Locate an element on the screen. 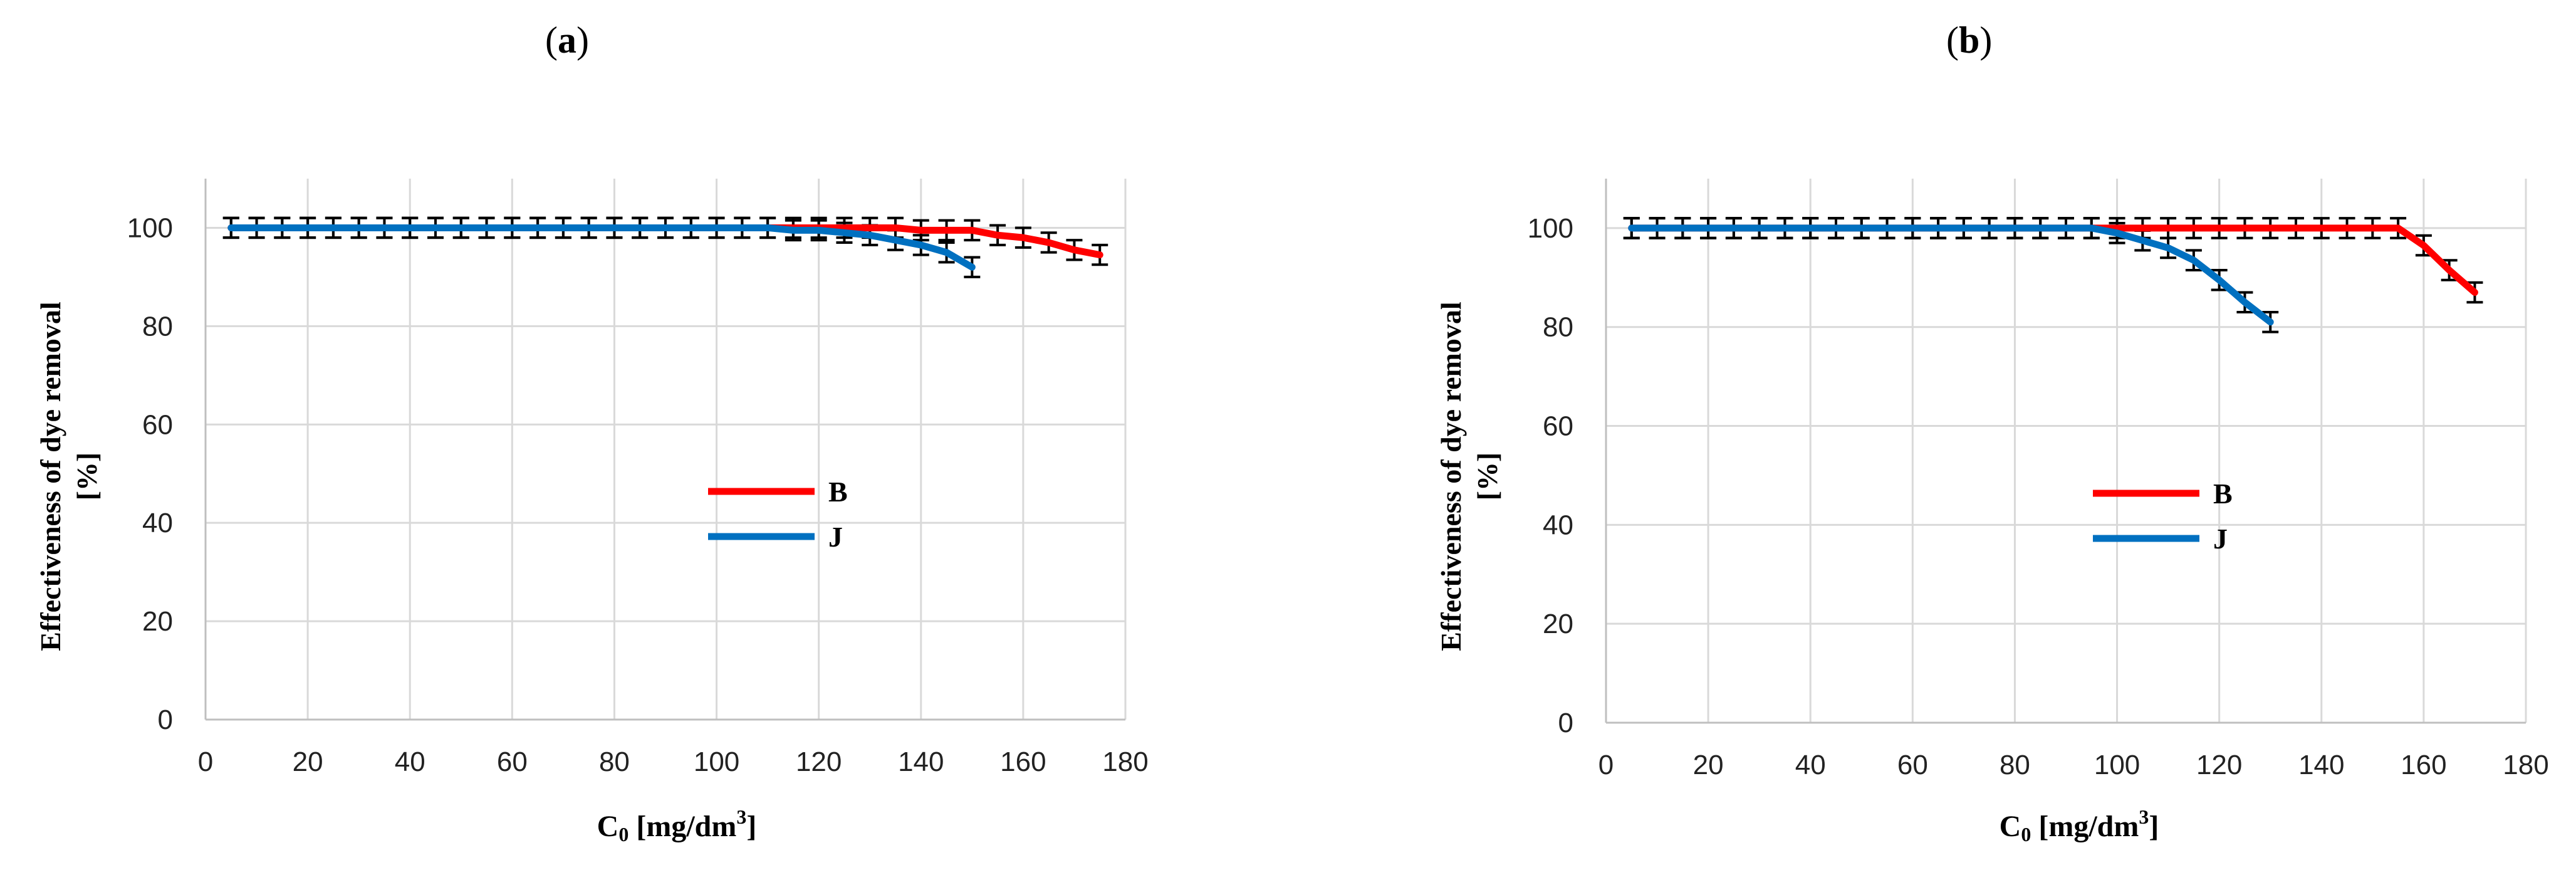 The width and height of the screenshot is (2576, 870). x-axis-title-a: C0 [mg/dm3] is located at coordinates (677, 825).